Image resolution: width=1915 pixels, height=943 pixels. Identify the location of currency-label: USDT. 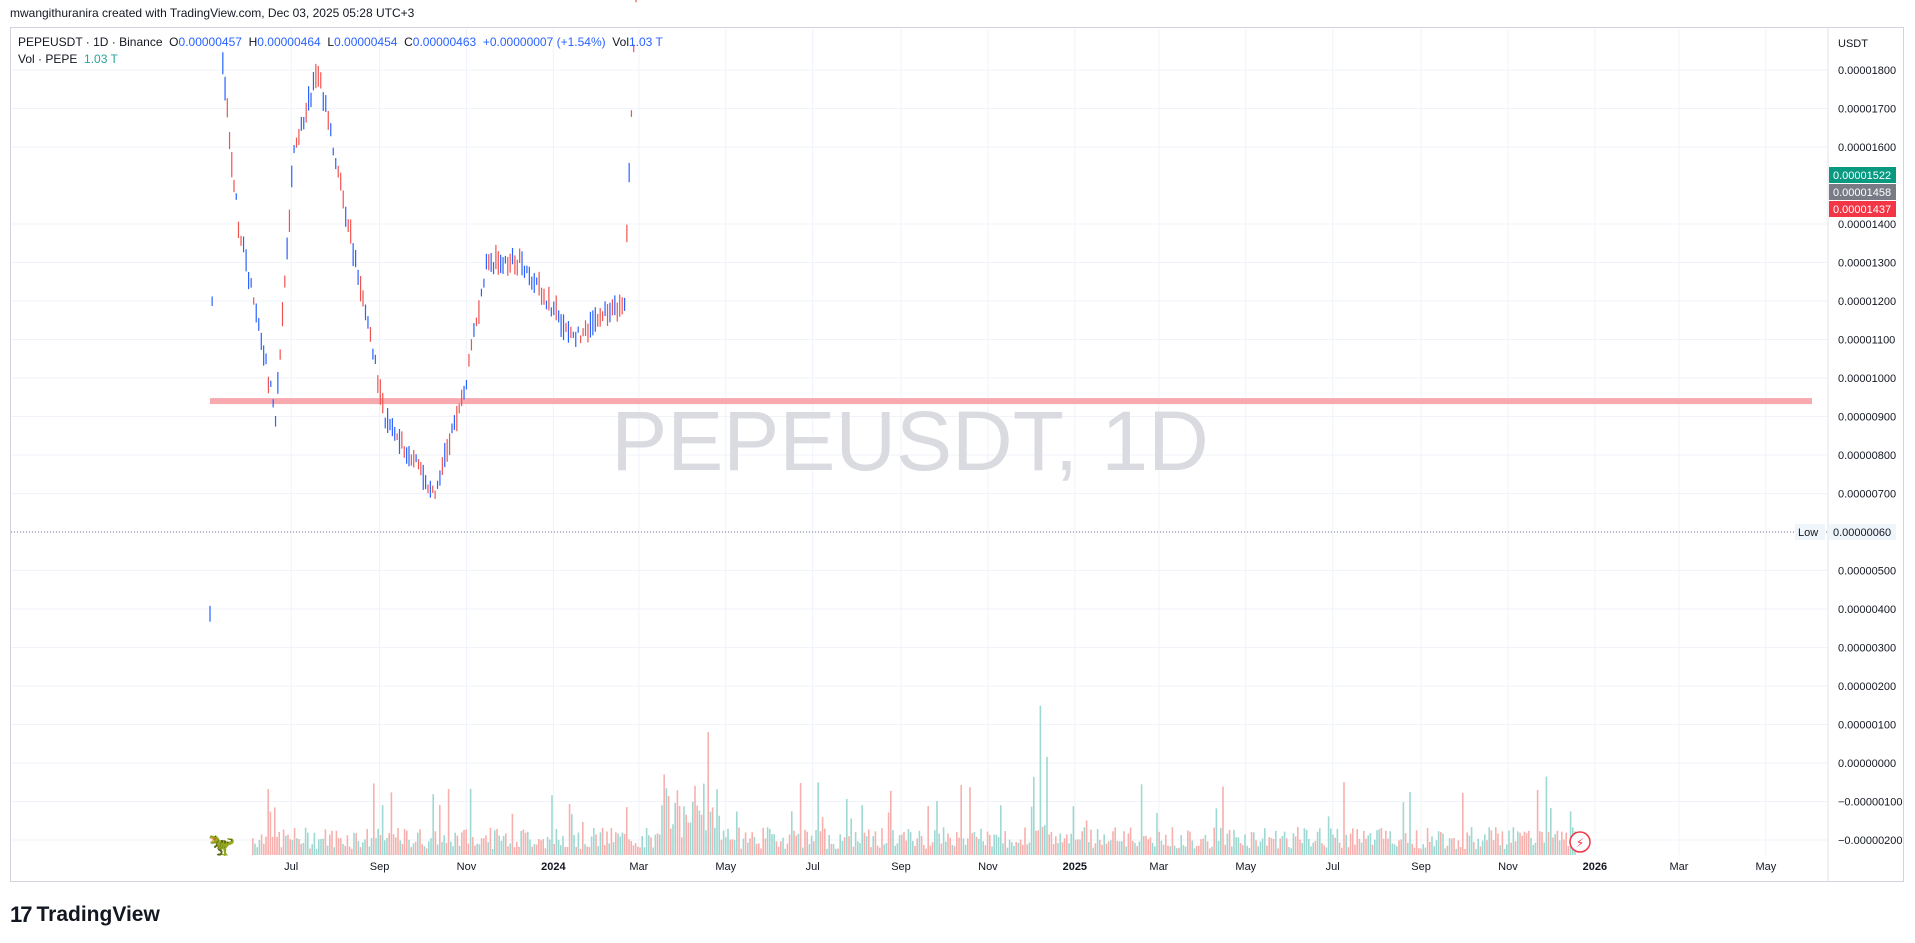
(1853, 44).